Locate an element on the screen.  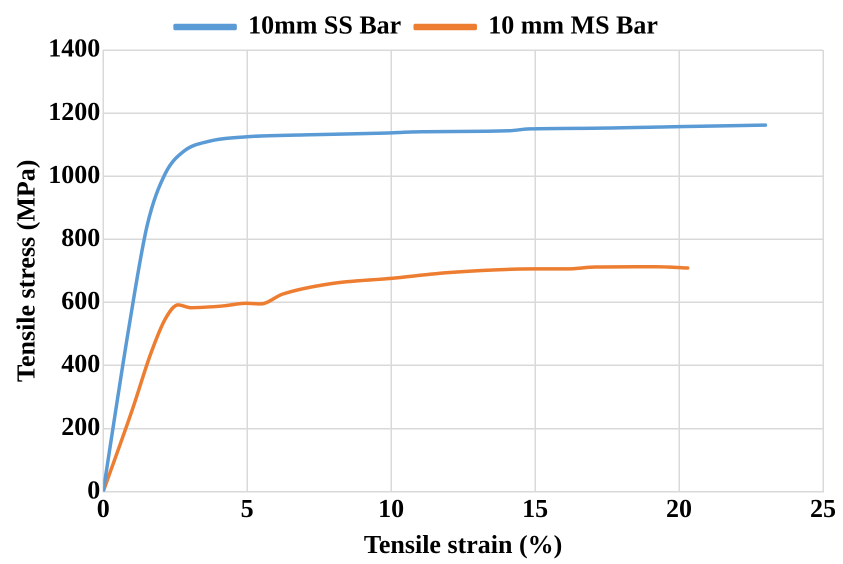
y-tick-label: 1200 is located at coordinates (74, 111).